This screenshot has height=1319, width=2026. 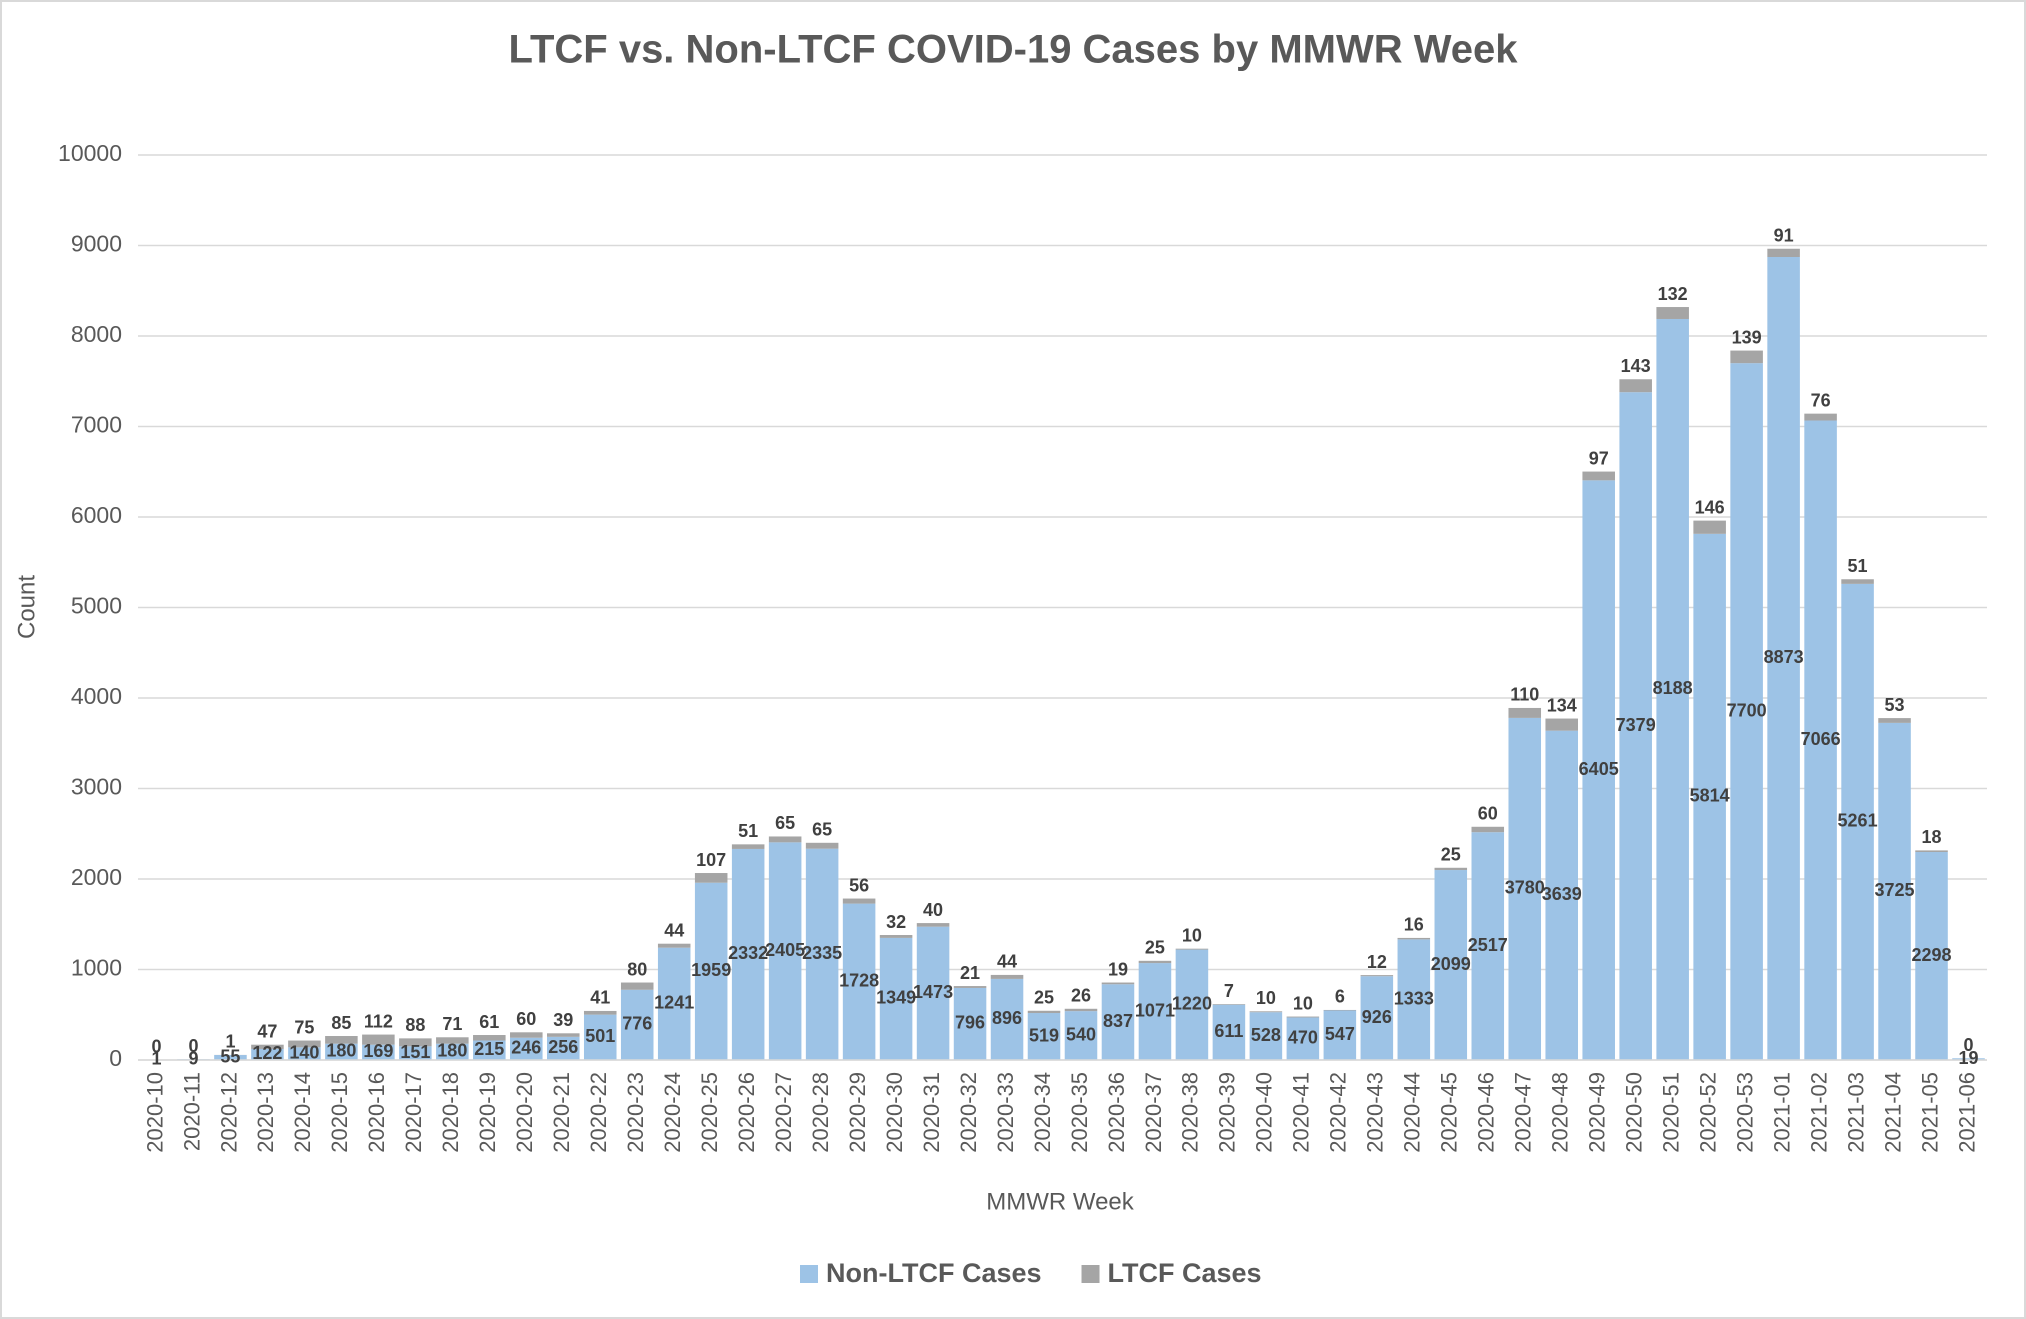 What do you see at coordinates (1377, 1017) in the screenshot?
I see `data-label: 926` at bounding box center [1377, 1017].